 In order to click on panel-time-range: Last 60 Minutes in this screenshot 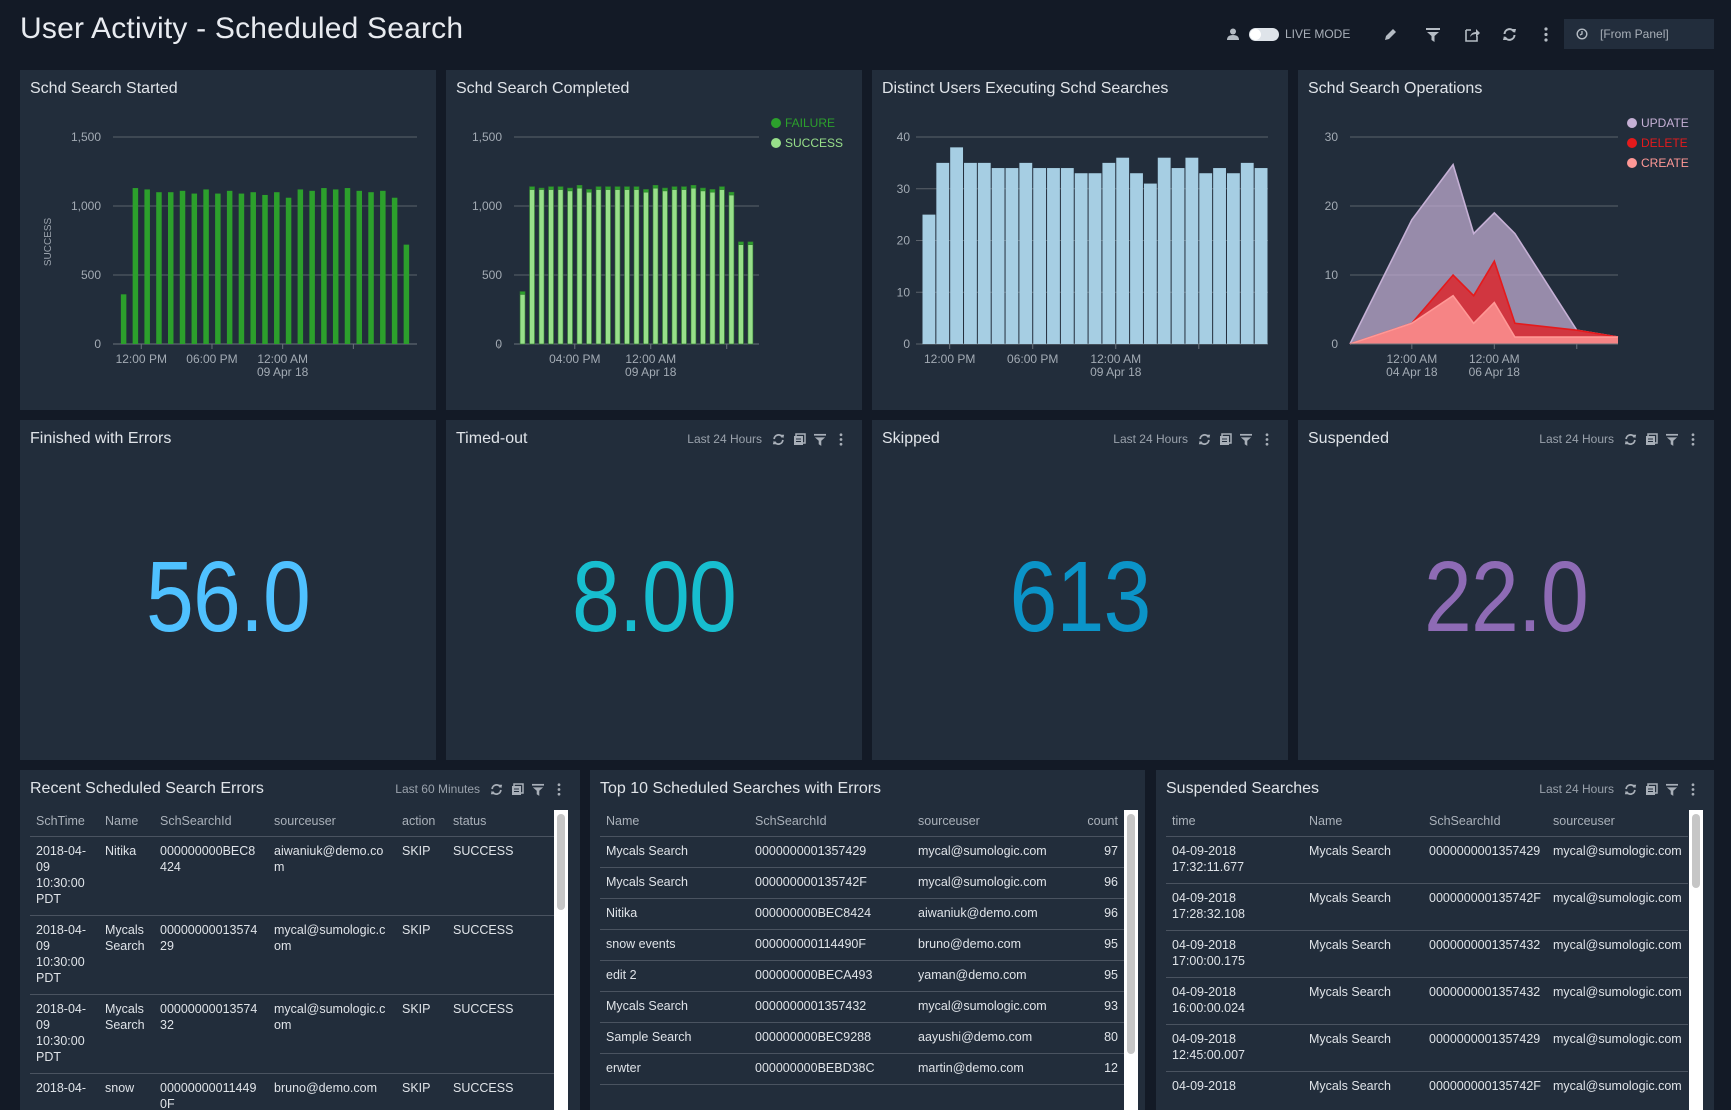, I will do `click(437, 789)`.